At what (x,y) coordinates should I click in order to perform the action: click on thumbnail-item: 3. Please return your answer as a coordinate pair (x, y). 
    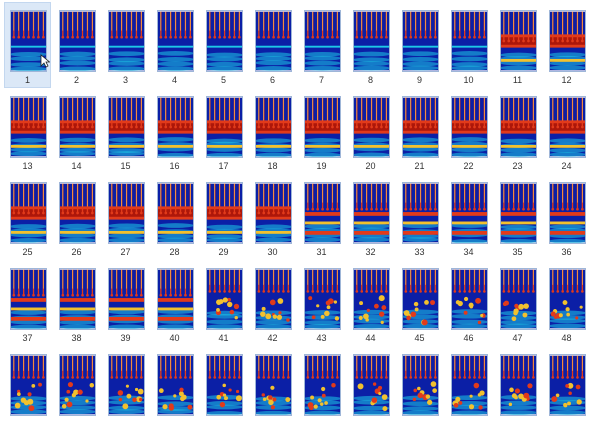
    Looking at the image, I should click on (125, 45).